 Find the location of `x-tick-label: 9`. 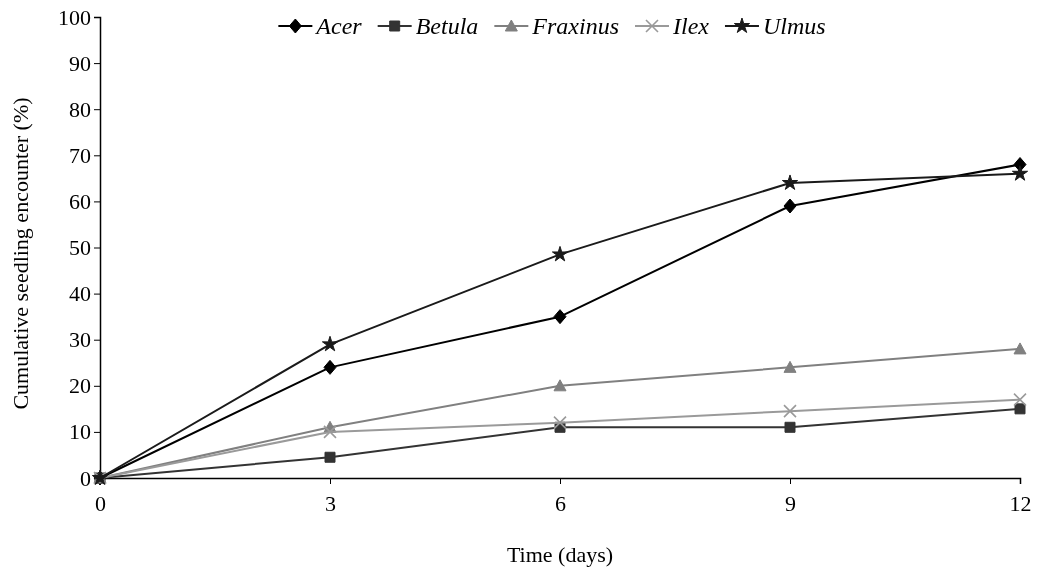

x-tick-label: 9 is located at coordinates (790, 504).